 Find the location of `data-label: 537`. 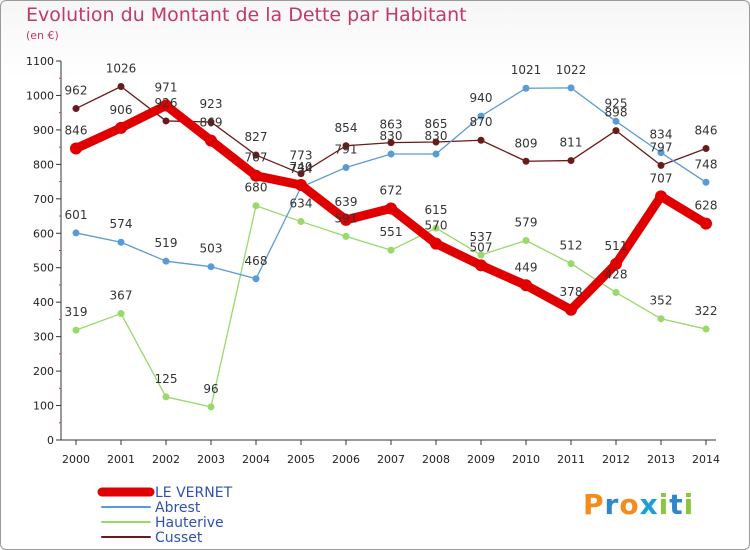

data-label: 537 is located at coordinates (481, 237).